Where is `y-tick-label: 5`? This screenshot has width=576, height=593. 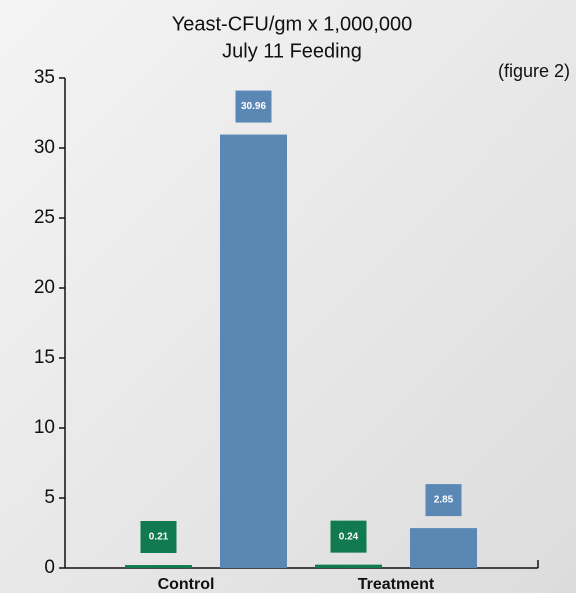 y-tick-label: 5 is located at coordinates (49, 497).